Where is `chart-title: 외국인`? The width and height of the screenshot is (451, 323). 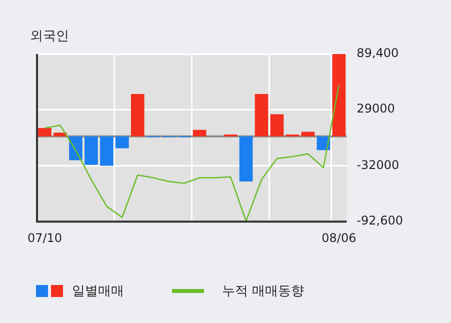 chart-title: 외국인 is located at coordinates (49, 36).